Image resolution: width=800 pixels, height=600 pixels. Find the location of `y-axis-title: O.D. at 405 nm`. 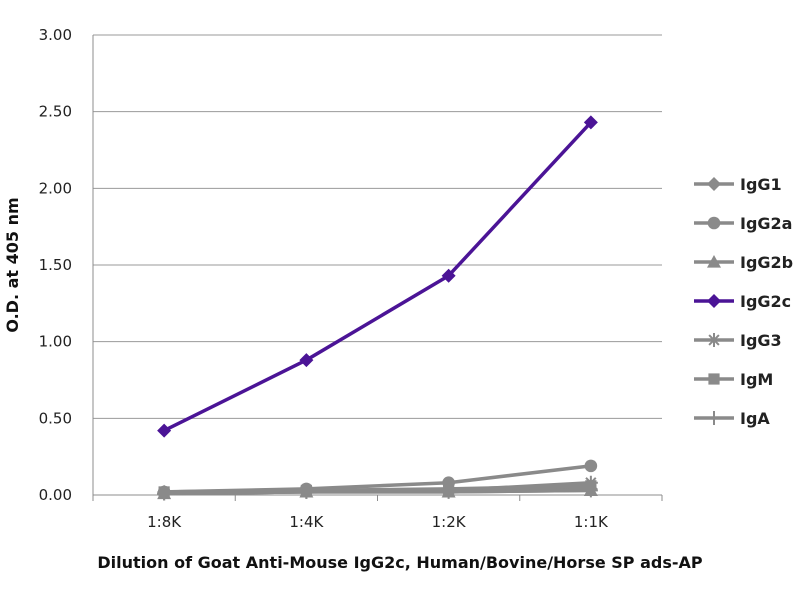

y-axis-title: O.D. at 405 nm is located at coordinates (12, 264).